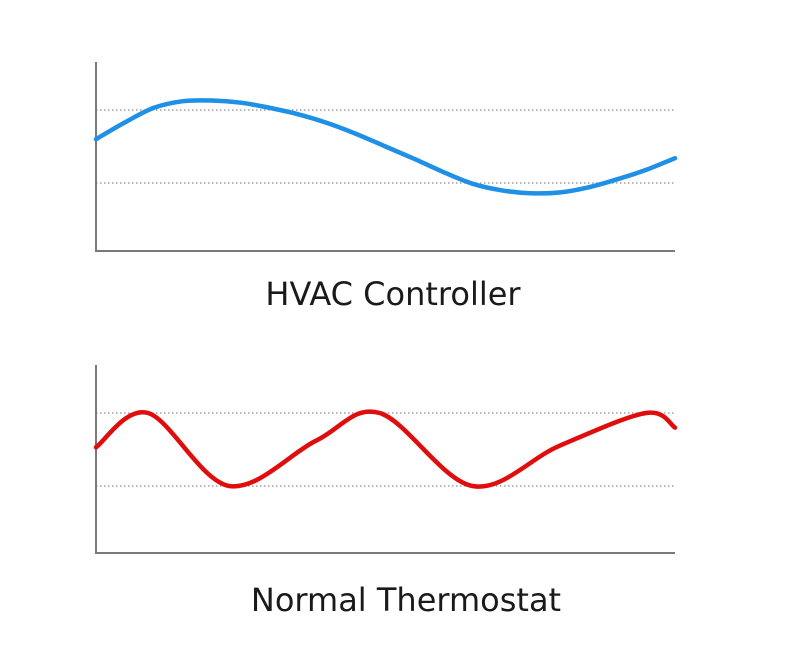 This screenshot has height=662, width=800. What do you see at coordinates (393, 294) in the screenshot?
I see `chart-title: HVAC Controller` at bounding box center [393, 294].